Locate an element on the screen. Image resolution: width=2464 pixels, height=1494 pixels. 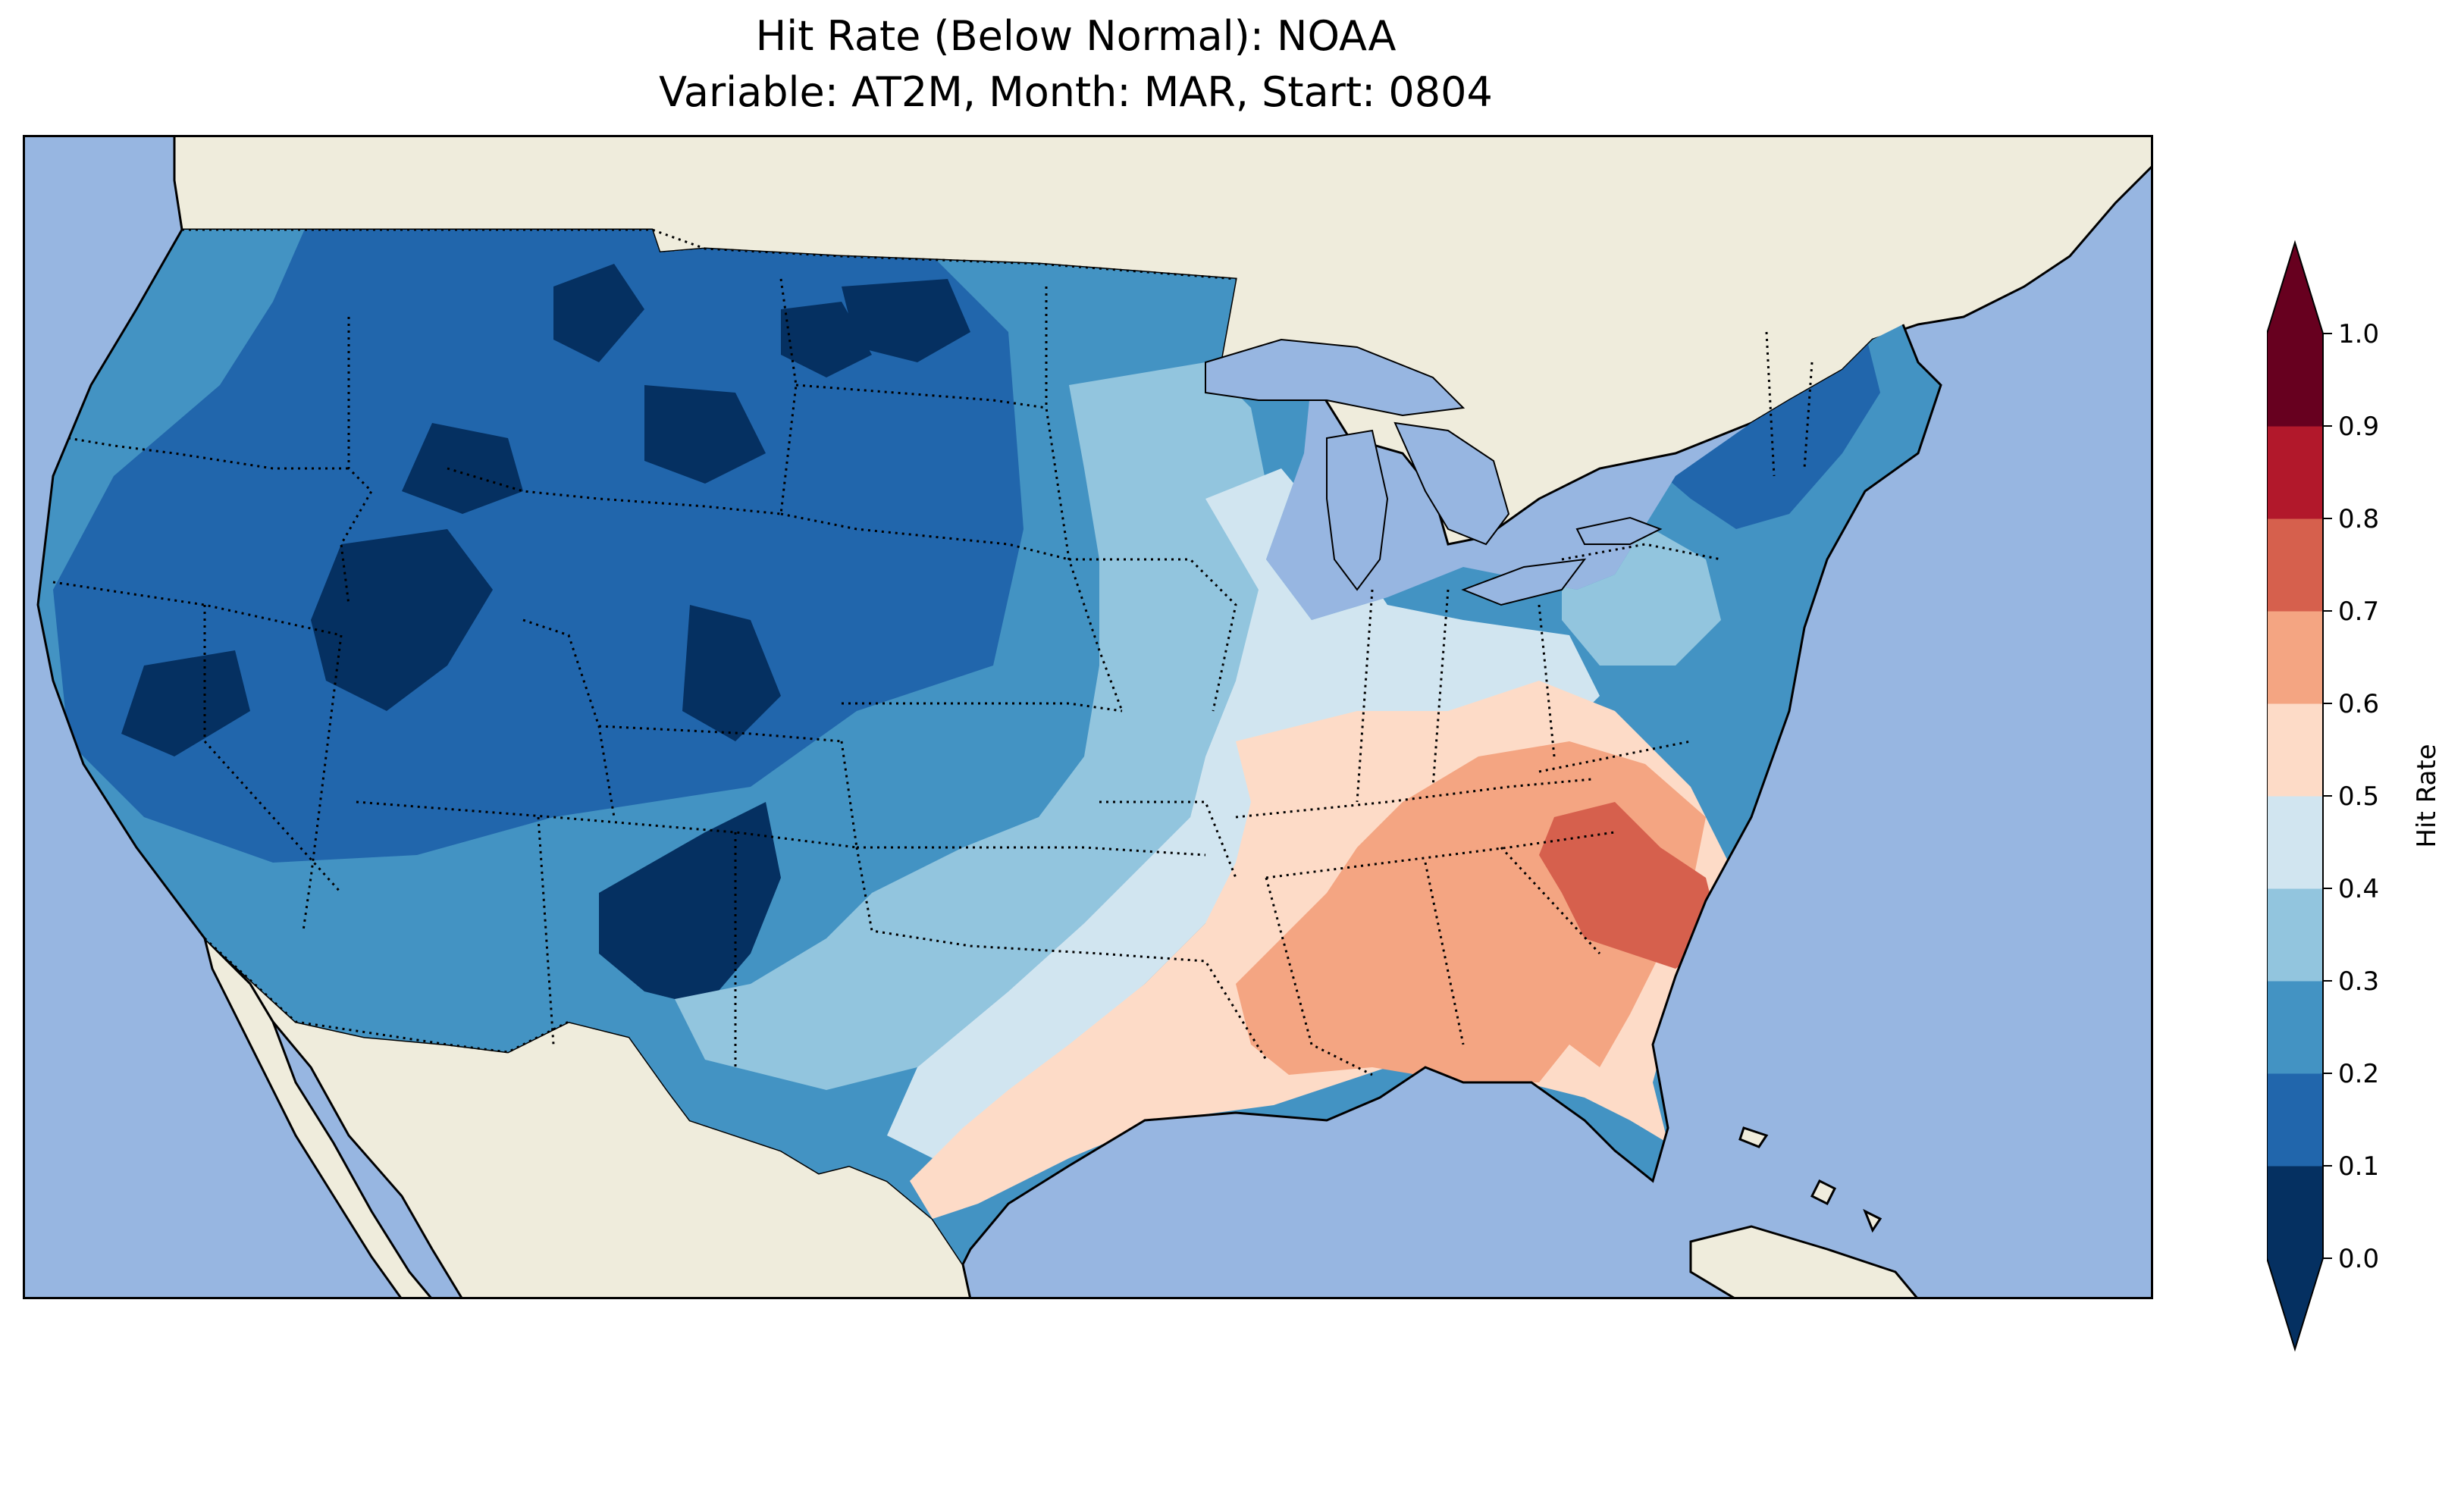
colorbar-tick-label: 0.5 is located at coordinates (2358, 796).